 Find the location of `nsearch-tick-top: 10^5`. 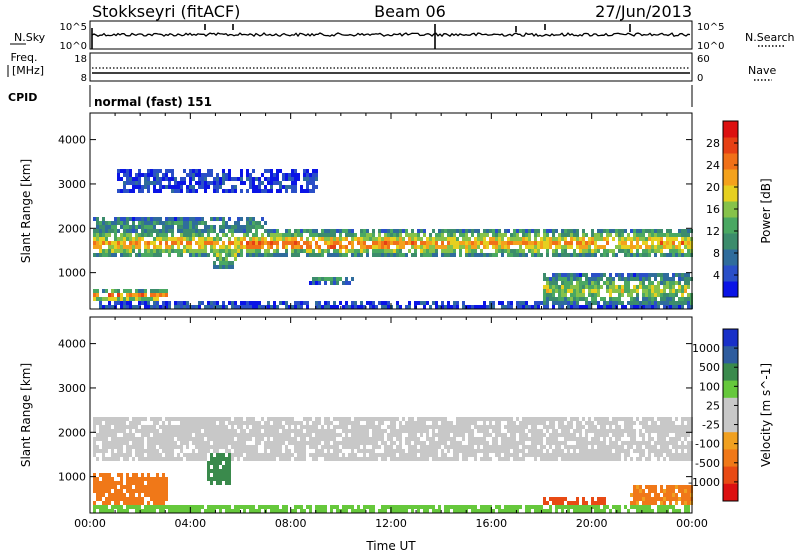

nsearch-tick-top: 10^5 is located at coordinates (710, 27).